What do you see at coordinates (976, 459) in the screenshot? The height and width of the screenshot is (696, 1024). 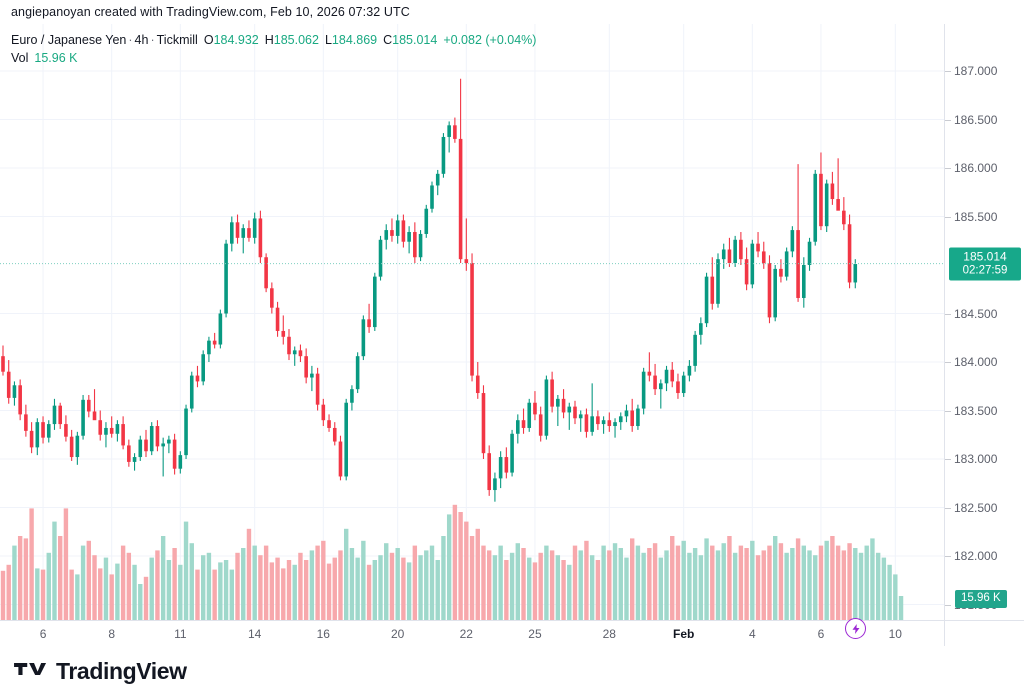 I see `price-tick-label: 183.000` at bounding box center [976, 459].